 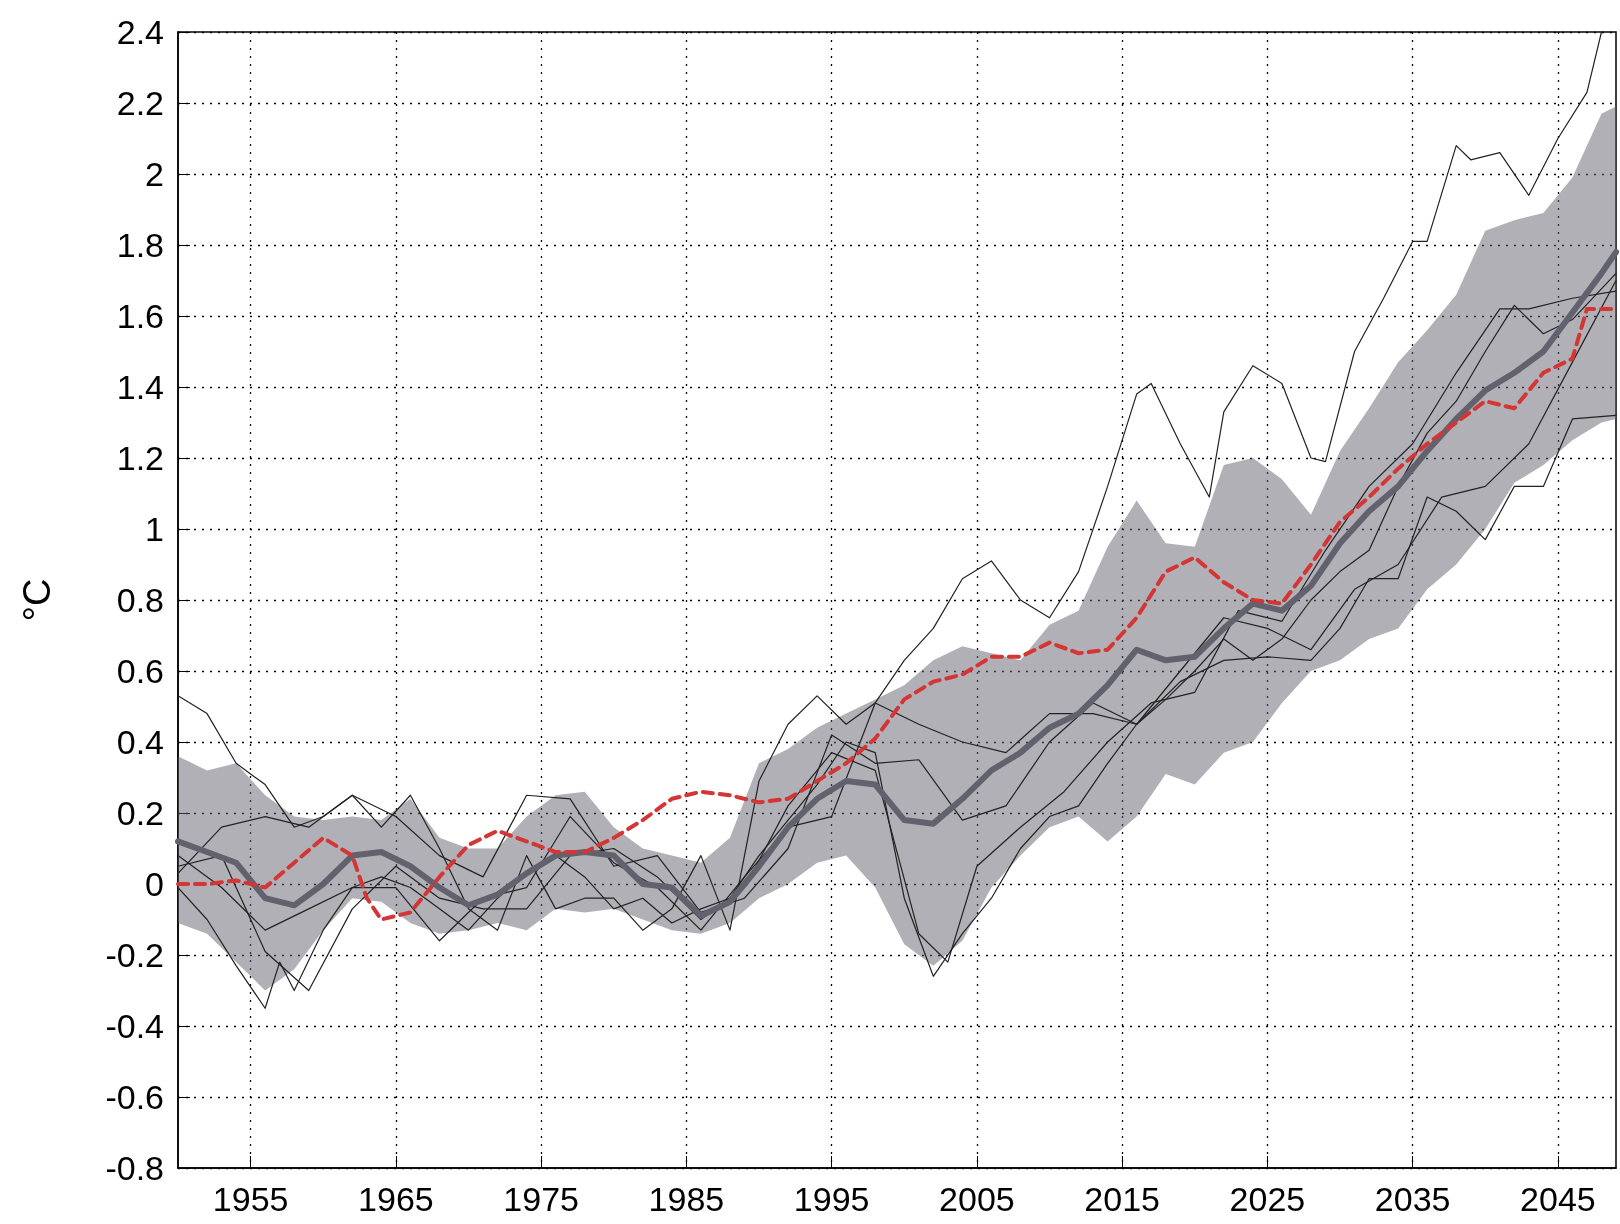 I want to click on y-axis-title: °C, so click(x=37, y=600).